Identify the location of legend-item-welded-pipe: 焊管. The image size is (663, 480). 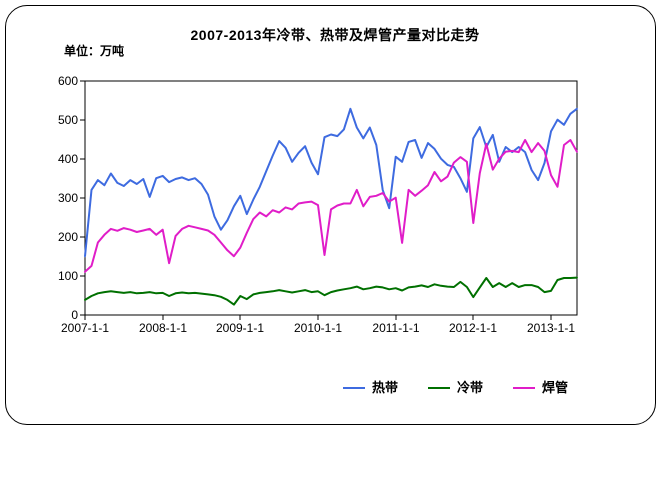
(540, 387).